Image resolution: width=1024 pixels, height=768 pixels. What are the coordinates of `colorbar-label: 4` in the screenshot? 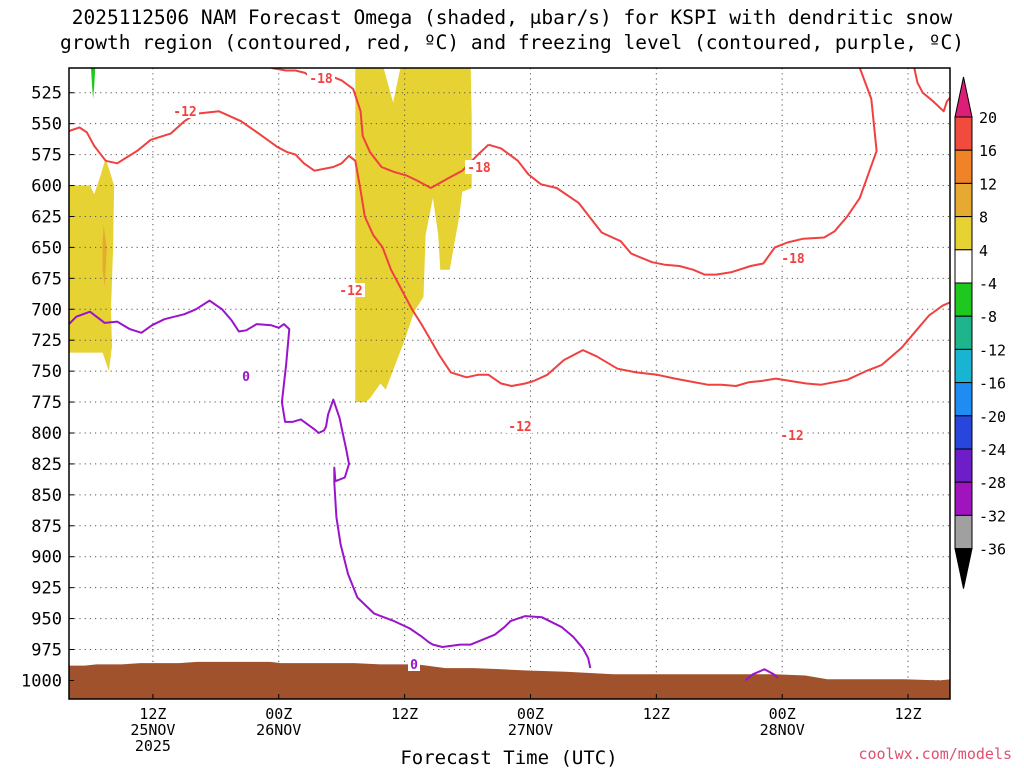 It's located at (983, 251).